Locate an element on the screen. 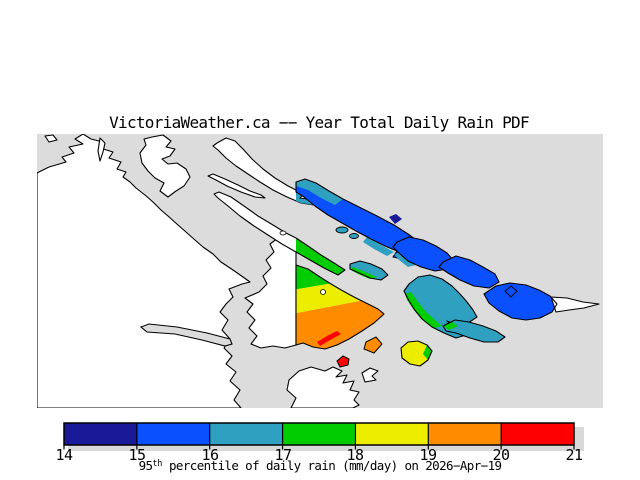 This screenshot has height=480, width=640. orange-islet is located at coordinates (373, 345).